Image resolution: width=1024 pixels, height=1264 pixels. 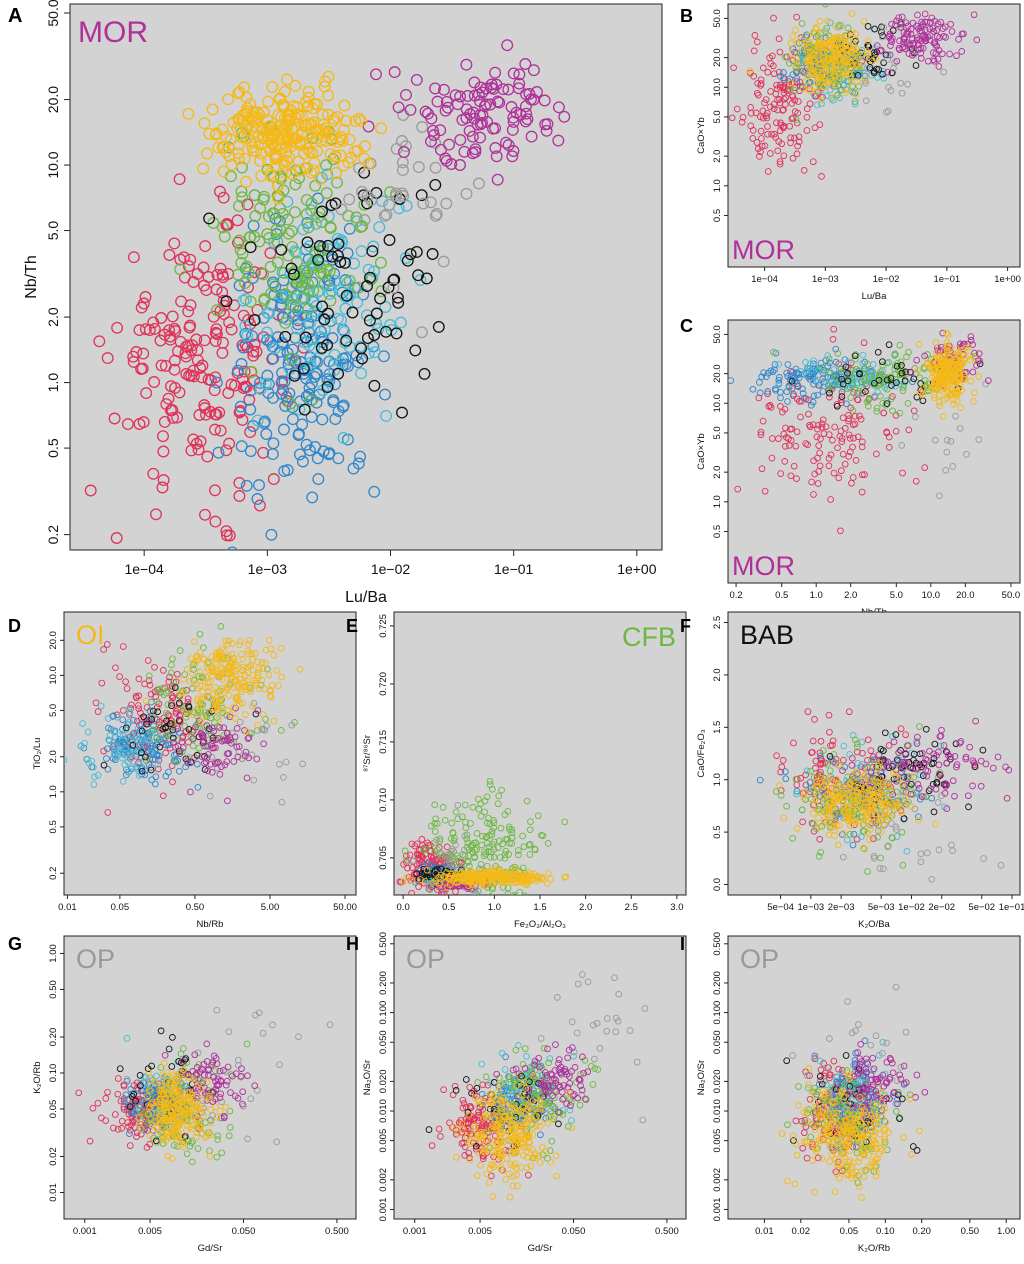 I want to click on x-tick-label: 2.5, so click(x=631, y=907).